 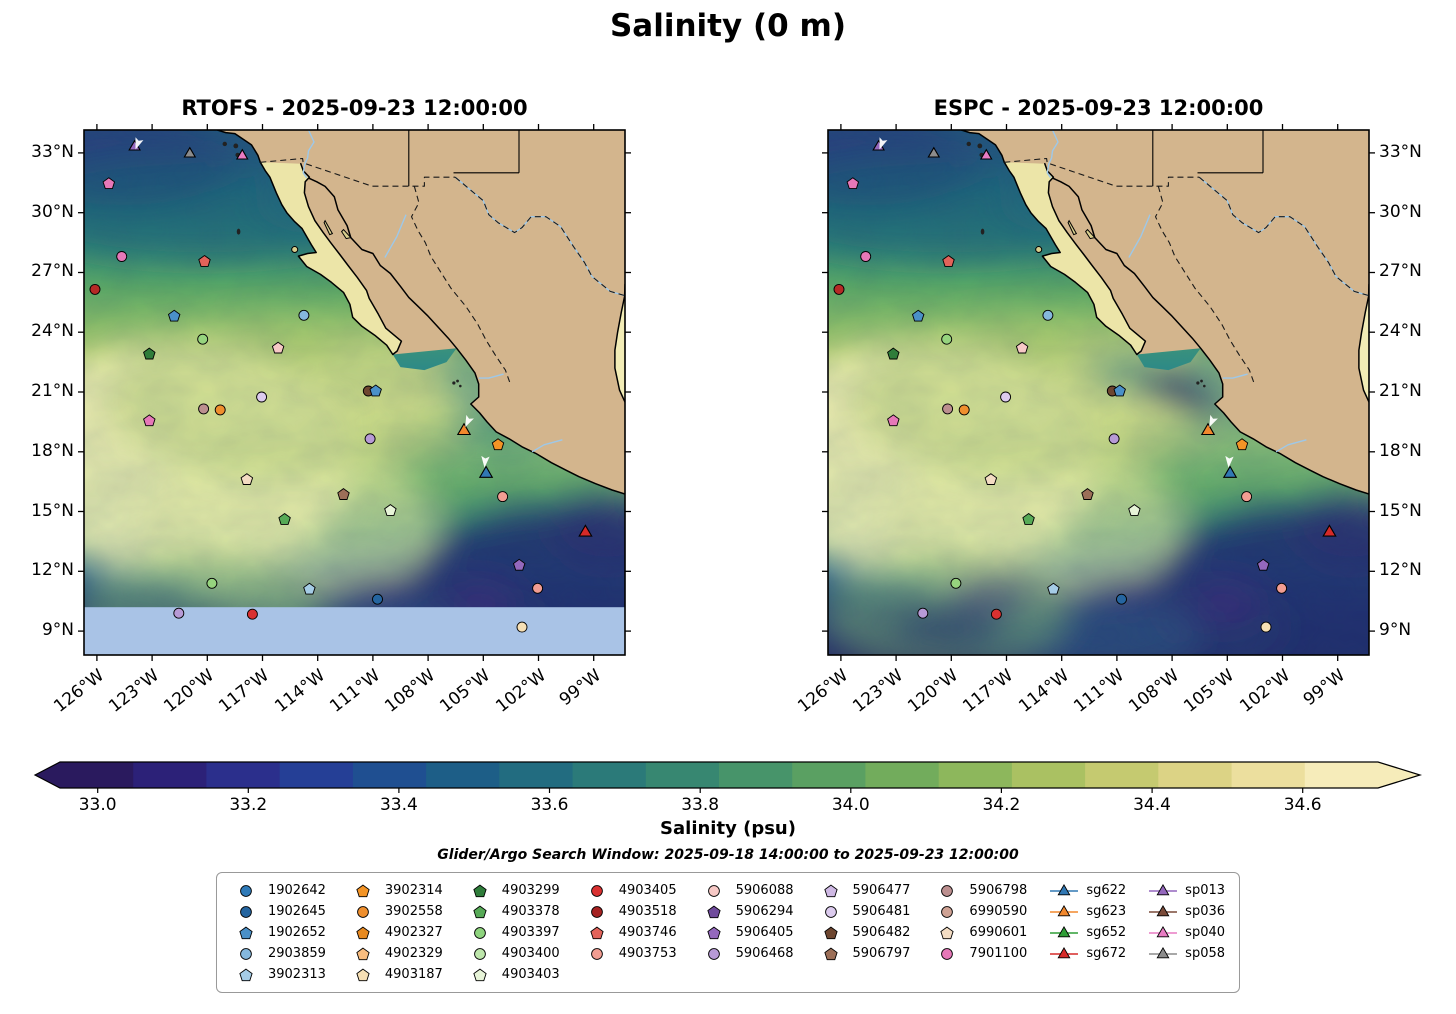 What do you see at coordinates (52, 510) in the screenshot?
I see `y-tick-label: 15°N` at bounding box center [52, 510].